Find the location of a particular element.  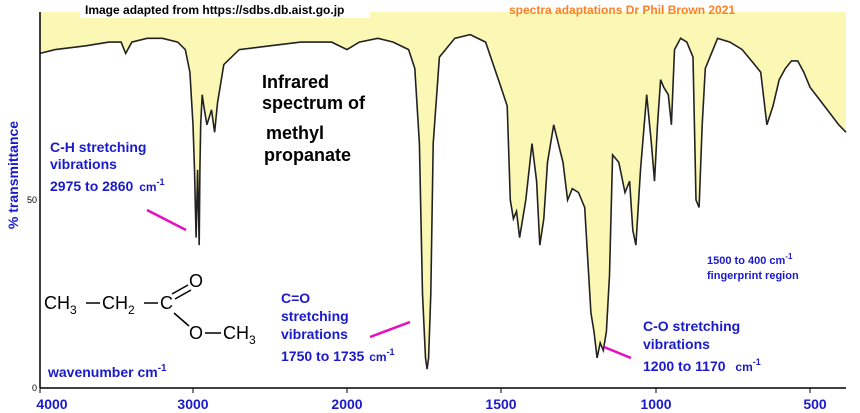

credit-background is located at coordinates (225, 9).